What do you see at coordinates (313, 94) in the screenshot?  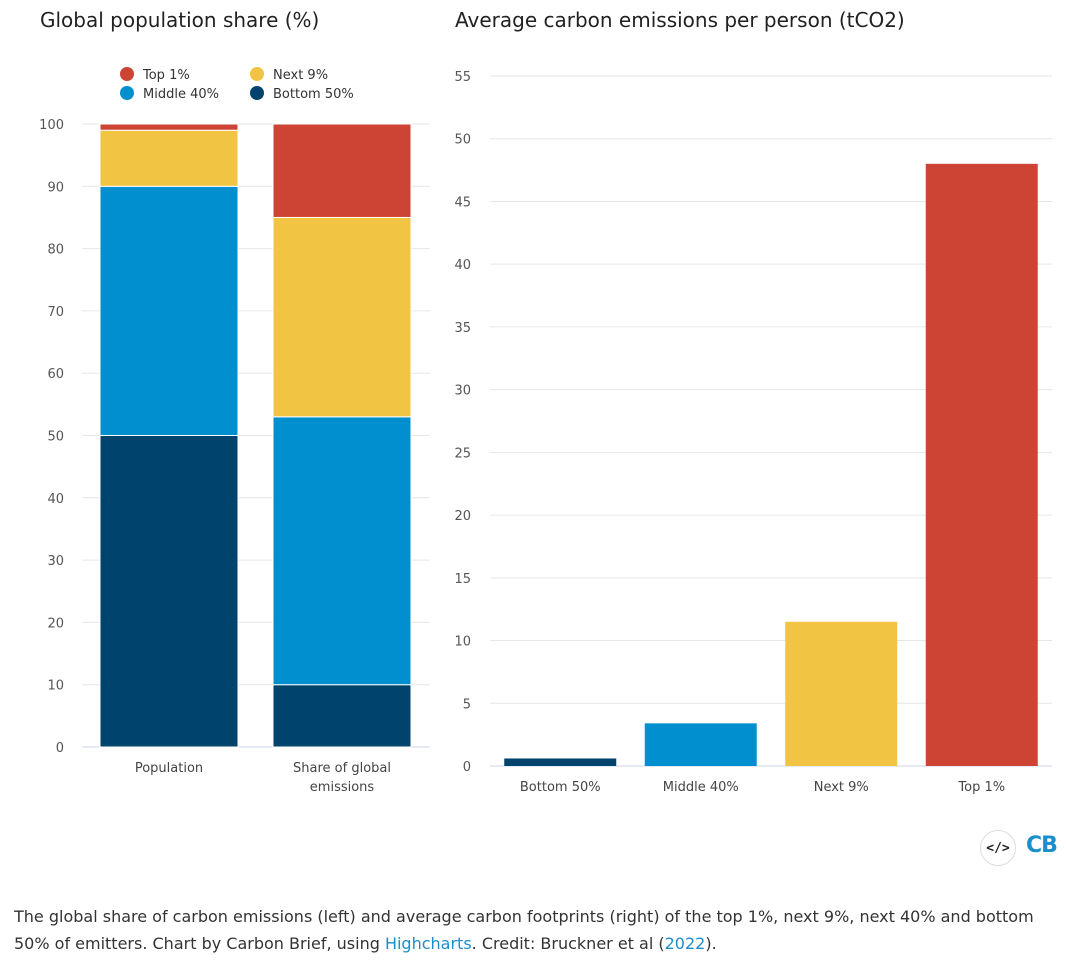 I see `legend-item-label: Bottom 50%` at bounding box center [313, 94].